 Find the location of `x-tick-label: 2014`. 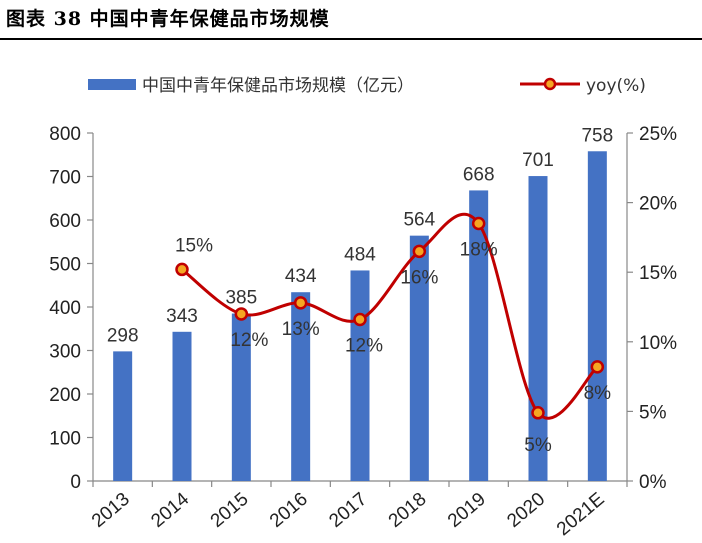

x-tick-label: 2014 is located at coordinates (170, 510).